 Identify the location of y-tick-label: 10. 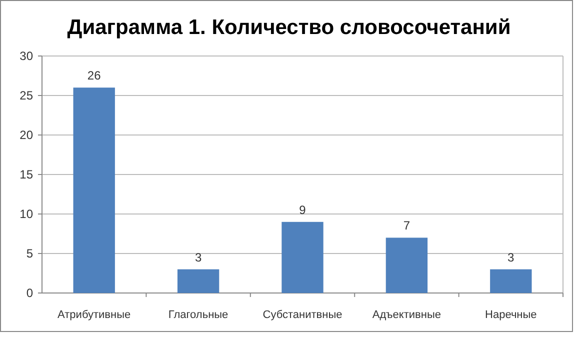
(27, 214).